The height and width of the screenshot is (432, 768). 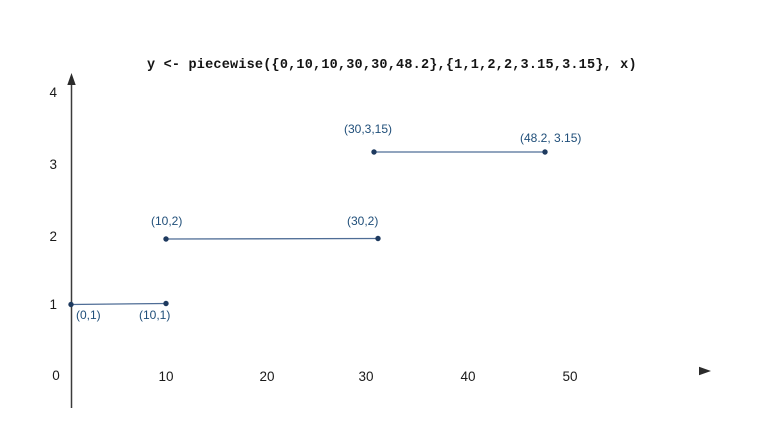 I want to click on point-0-1-dot, so click(x=71, y=304).